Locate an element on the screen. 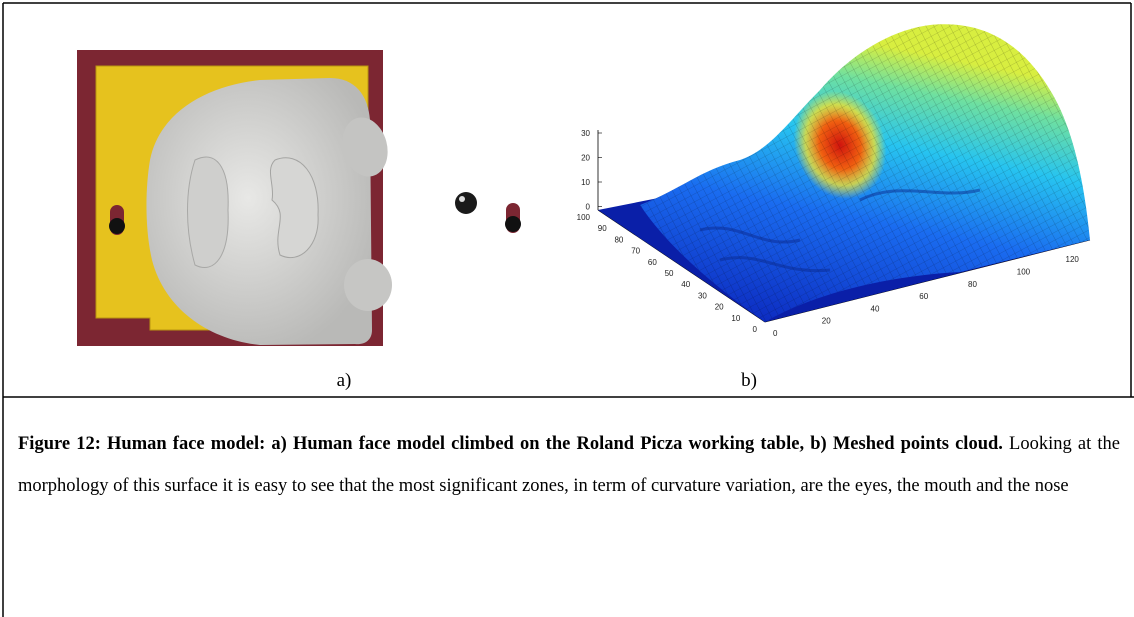 Image resolution: width=1134 pixels, height=617 pixels. y-tick-label: 90 is located at coordinates (602, 228).